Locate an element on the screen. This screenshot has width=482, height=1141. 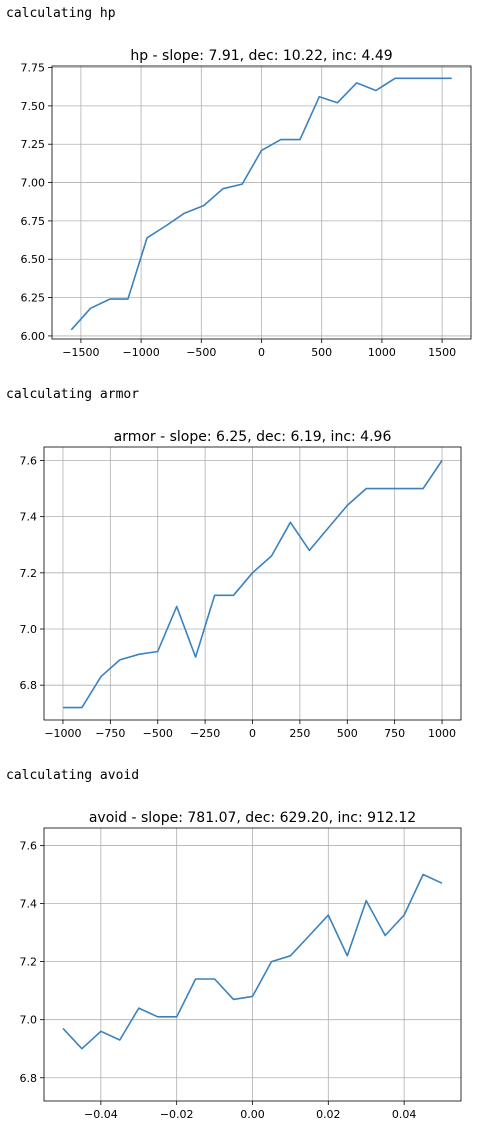
output-line-armor: calculating armor is located at coordinates (73, 394).